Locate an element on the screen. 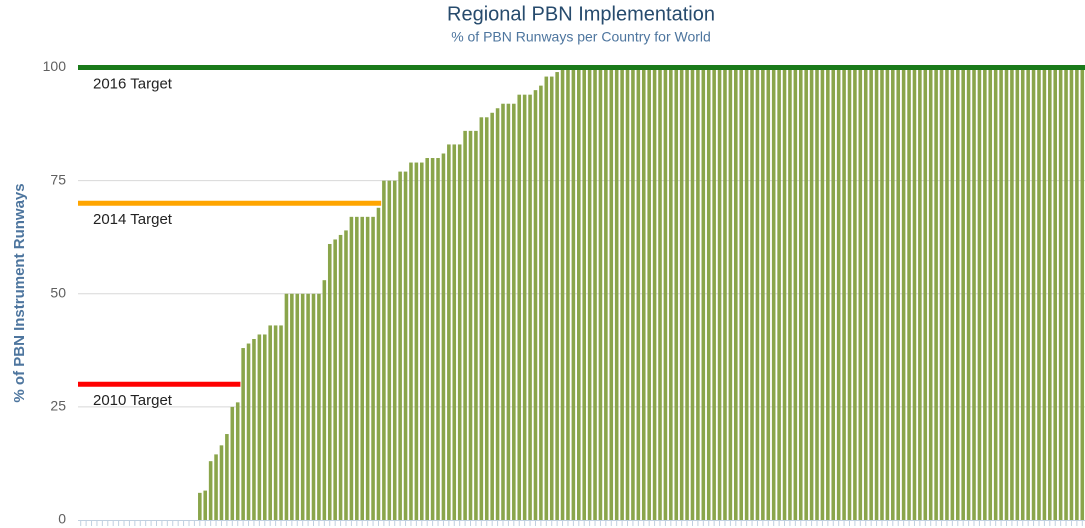 The height and width of the screenshot is (528, 1085). target-label: 2014 Target is located at coordinates (133, 219).